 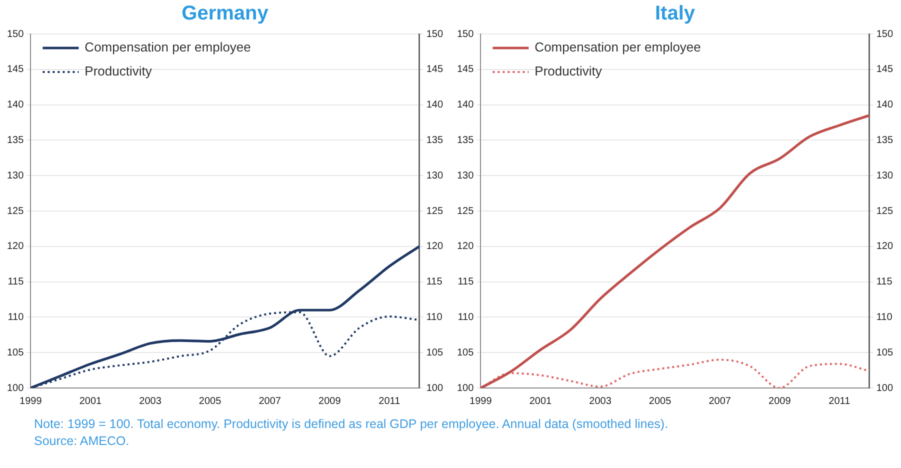 What do you see at coordinates (675, 13) in the screenshot?
I see `chart-title: Italy` at bounding box center [675, 13].